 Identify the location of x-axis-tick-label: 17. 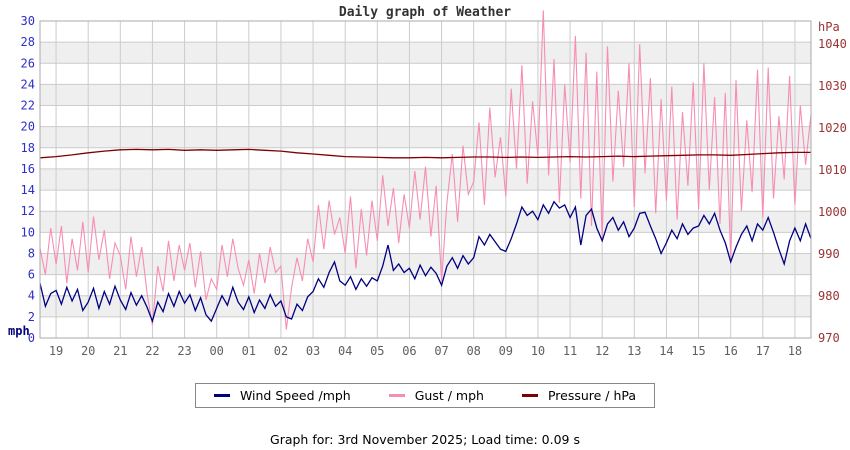
(763, 351).